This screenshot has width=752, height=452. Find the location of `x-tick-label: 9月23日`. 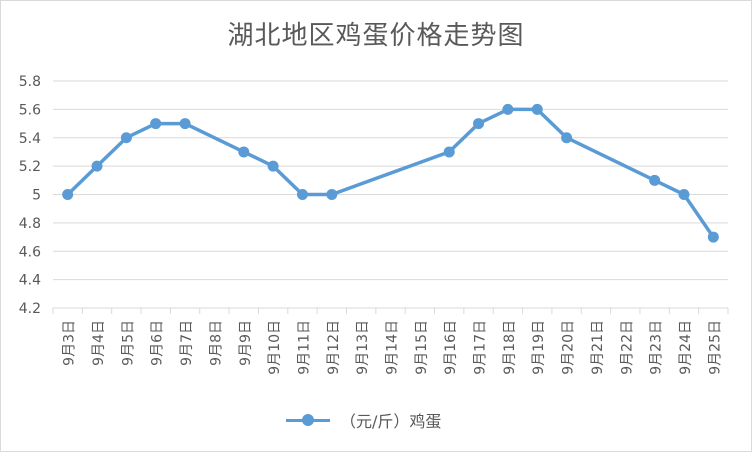

x-tick-label: 9月23日 is located at coordinates (657, 347).